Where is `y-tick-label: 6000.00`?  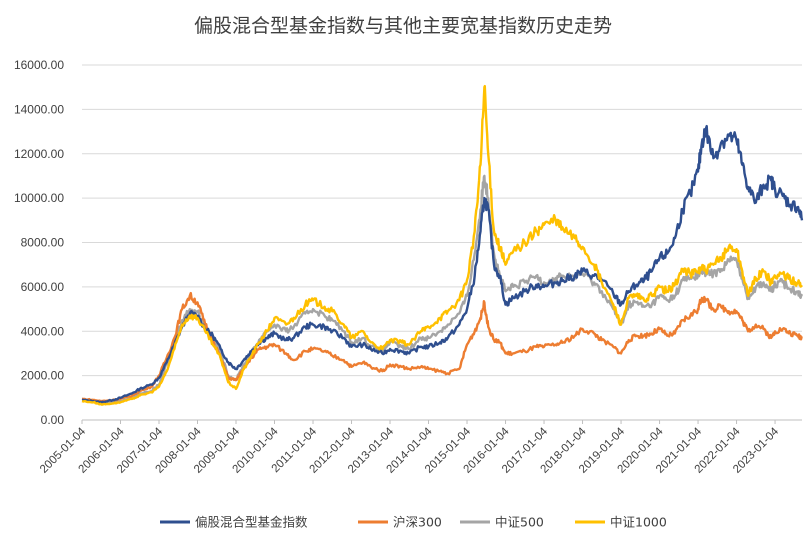 y-tick-label: 6000.00 is located at coordinates (43, 287).